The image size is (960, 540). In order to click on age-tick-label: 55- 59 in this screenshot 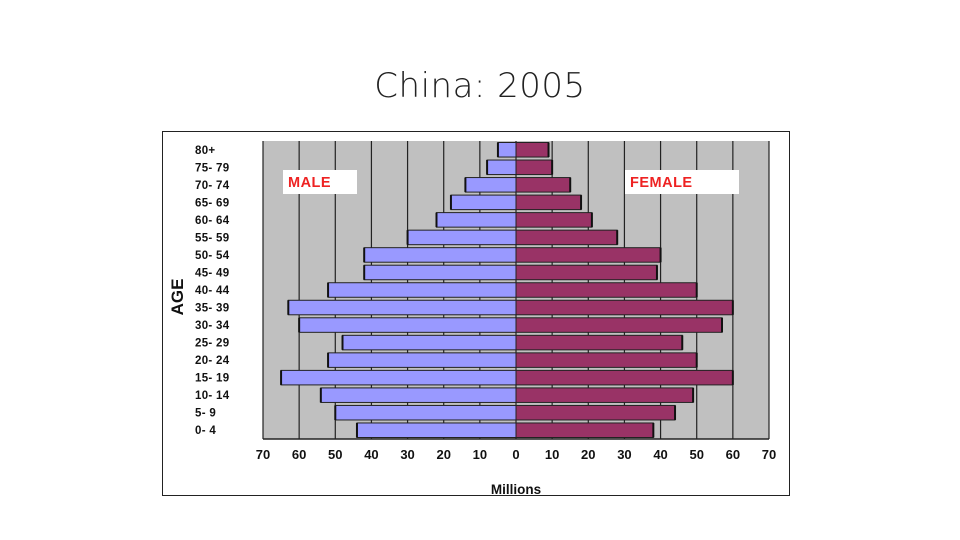, I will do `click(212, 238)`.